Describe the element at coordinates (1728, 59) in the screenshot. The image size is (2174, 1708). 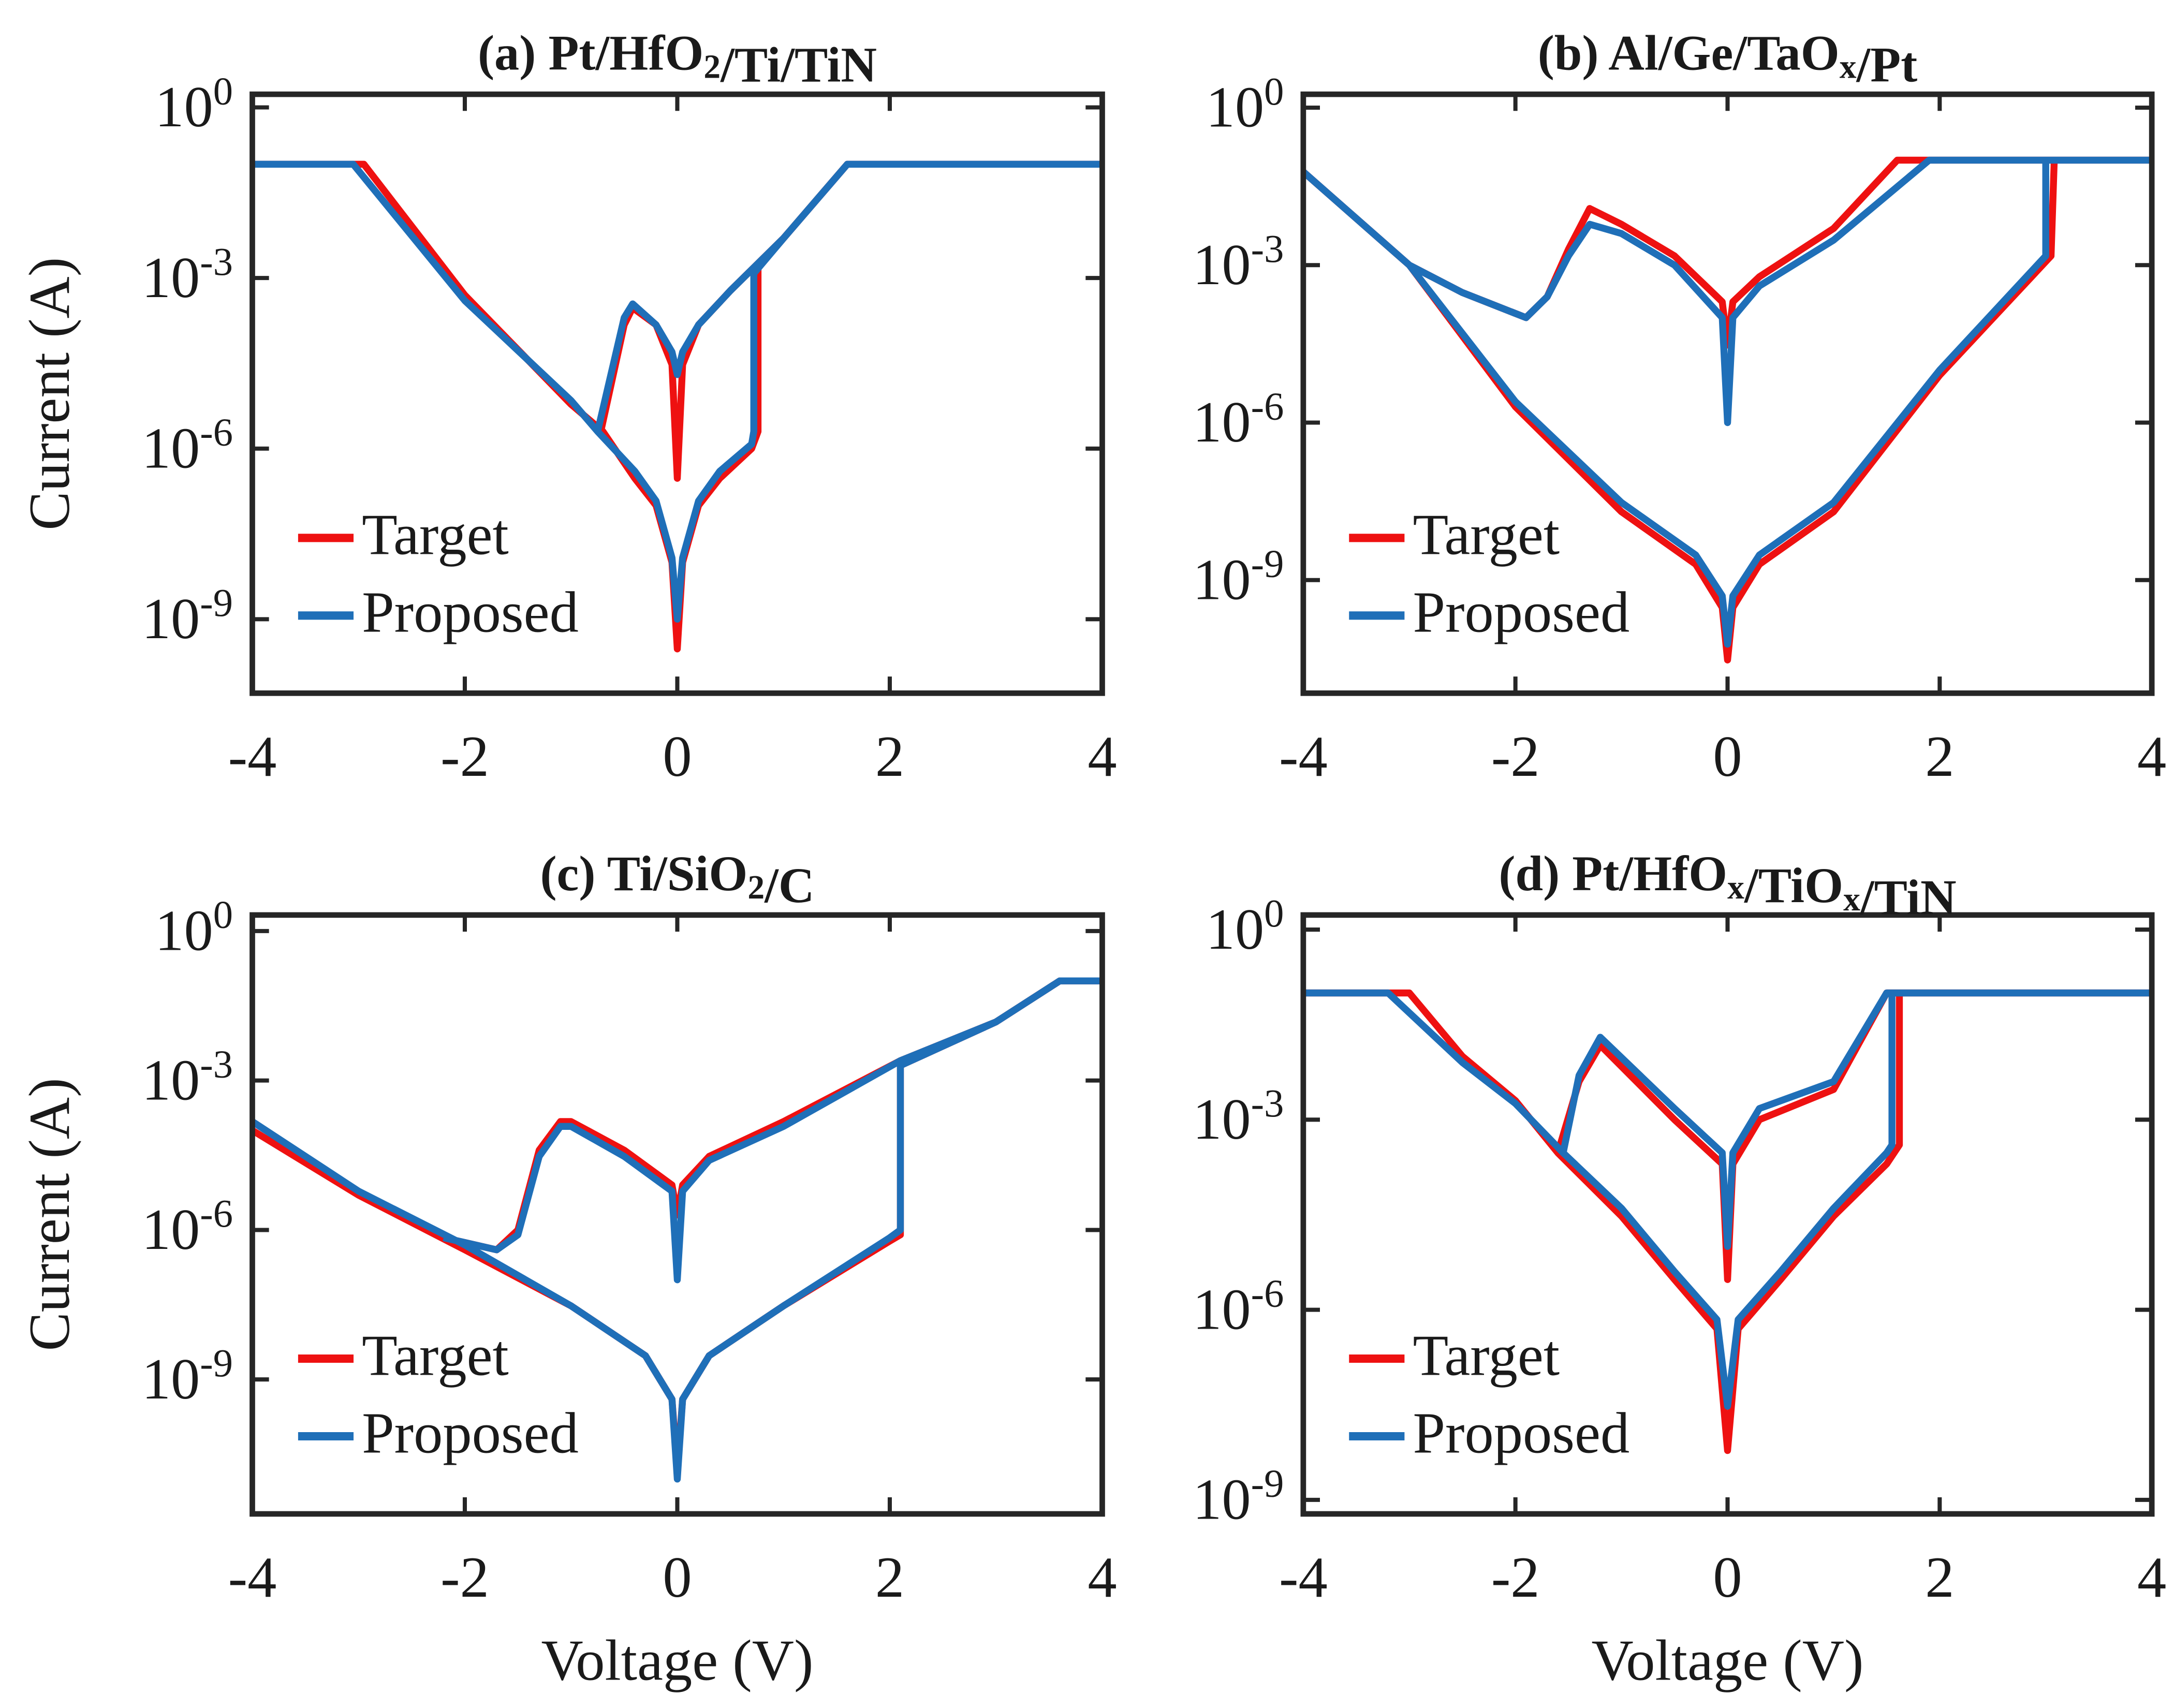
I see `chart-title: (b) Al/Ge/TaOx/Pt` at that location.